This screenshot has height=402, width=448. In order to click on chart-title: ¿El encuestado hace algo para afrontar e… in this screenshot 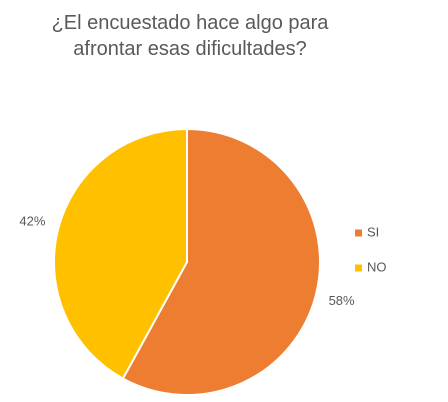, I will do `click(190, 36)`.